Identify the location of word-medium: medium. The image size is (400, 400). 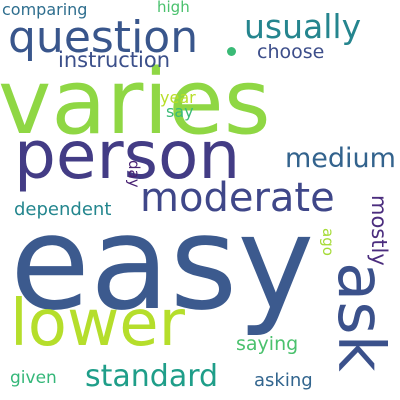
(340, 158).